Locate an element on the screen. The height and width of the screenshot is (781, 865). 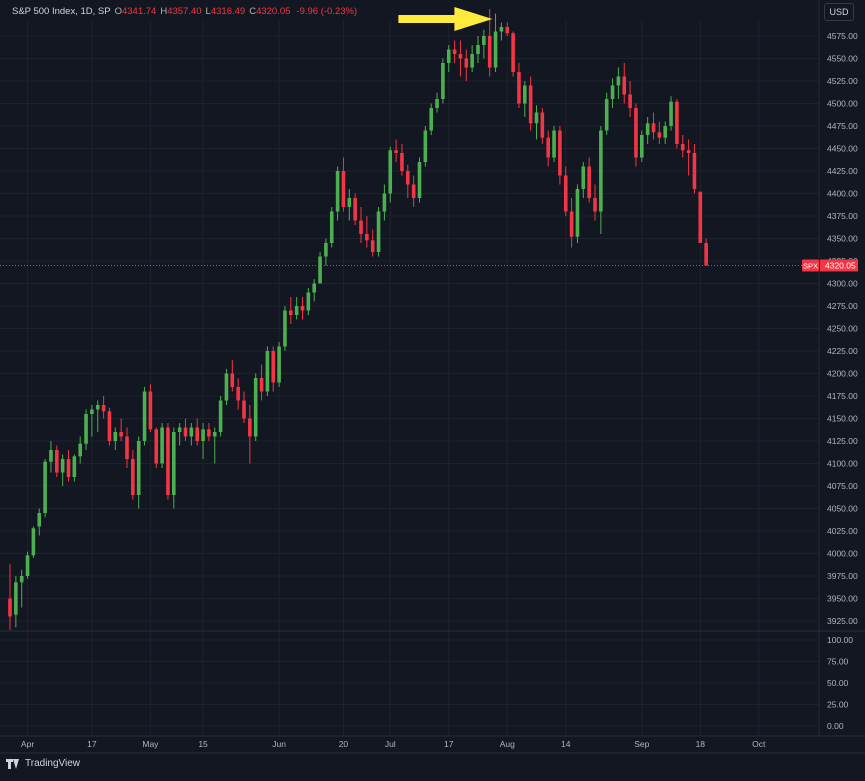
ticker-tag is located at coordinates (810, 265).